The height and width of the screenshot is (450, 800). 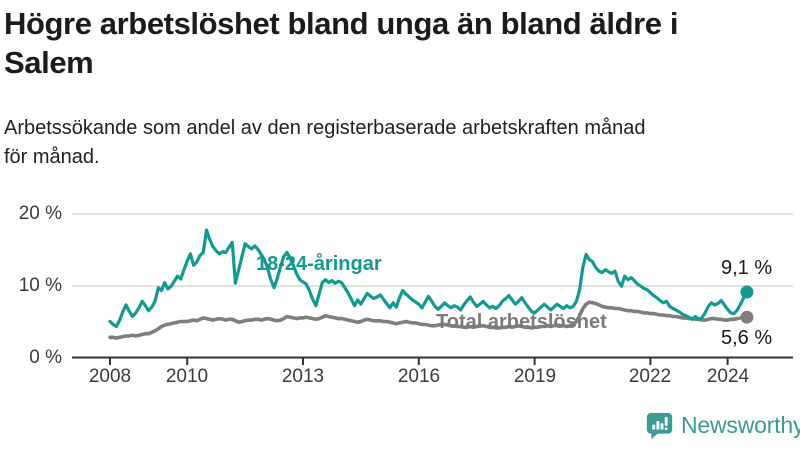 I want to click on series-end-dot-Total arbetslöshet, so click(x=747, y=317).